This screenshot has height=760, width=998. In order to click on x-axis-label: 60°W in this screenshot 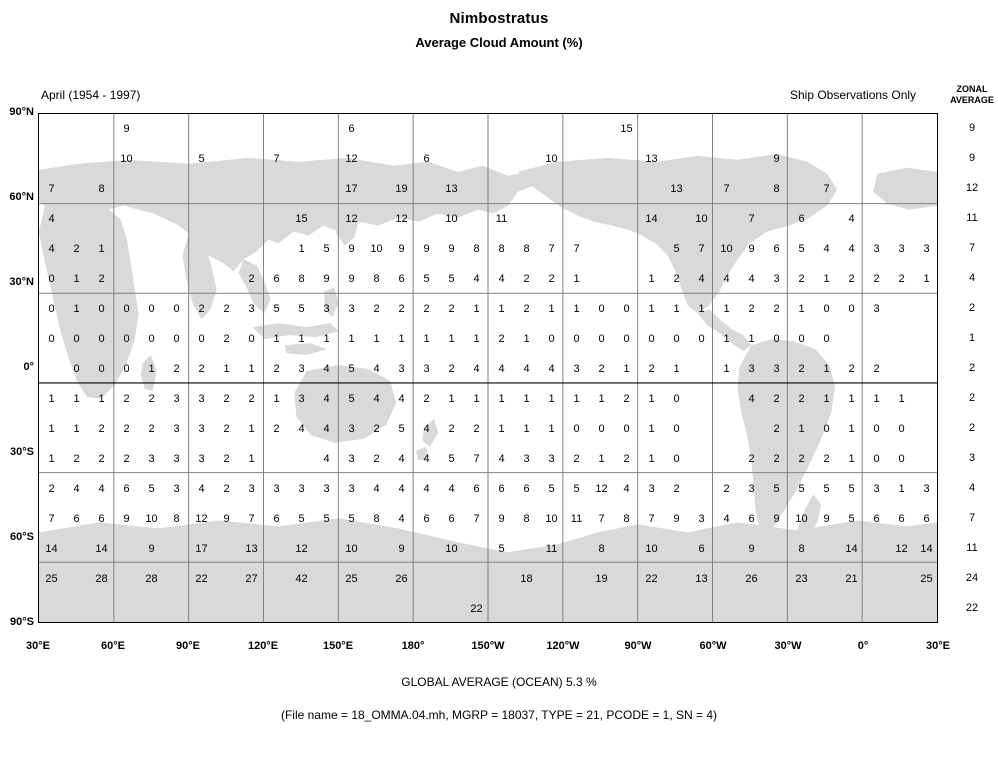, I will do `click(713, 646)`.